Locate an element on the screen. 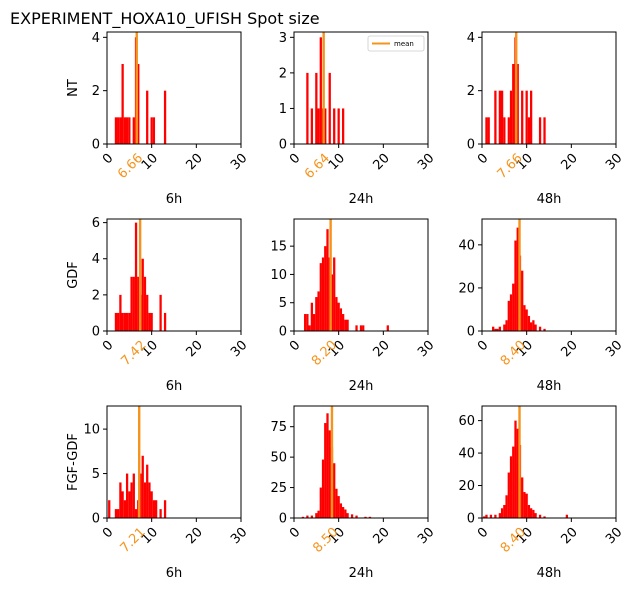  y-axis-label: NT is located at coordinates (73, 88).